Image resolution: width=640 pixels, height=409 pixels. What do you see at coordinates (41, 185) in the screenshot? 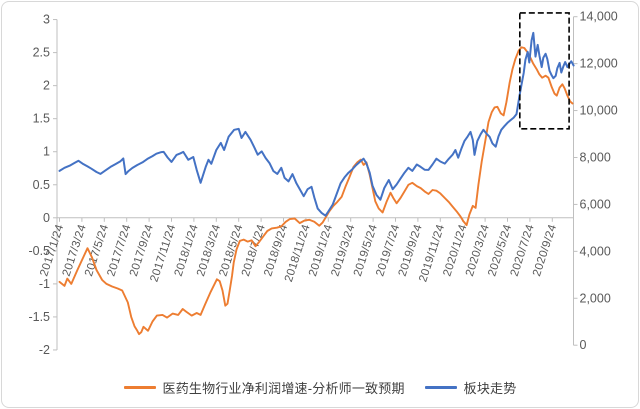
I see `y-left-tick-label: 0.5` at bounding box center [41, 185].